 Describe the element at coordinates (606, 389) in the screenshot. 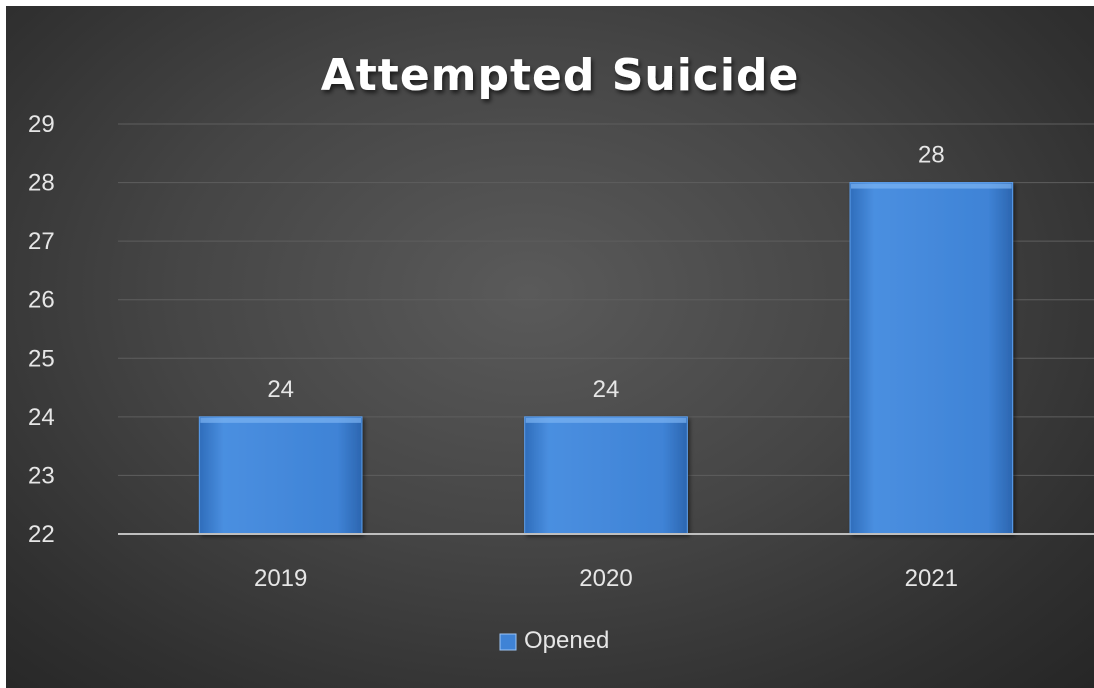

I see `data-label-2020: 24` at that location.